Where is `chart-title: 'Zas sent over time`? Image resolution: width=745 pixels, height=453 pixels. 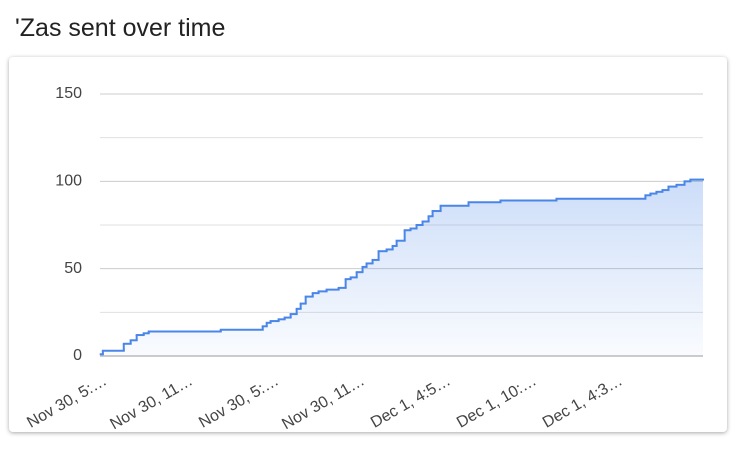 chart-title: 'Zas sent over time is located at coordinates (120, 28).